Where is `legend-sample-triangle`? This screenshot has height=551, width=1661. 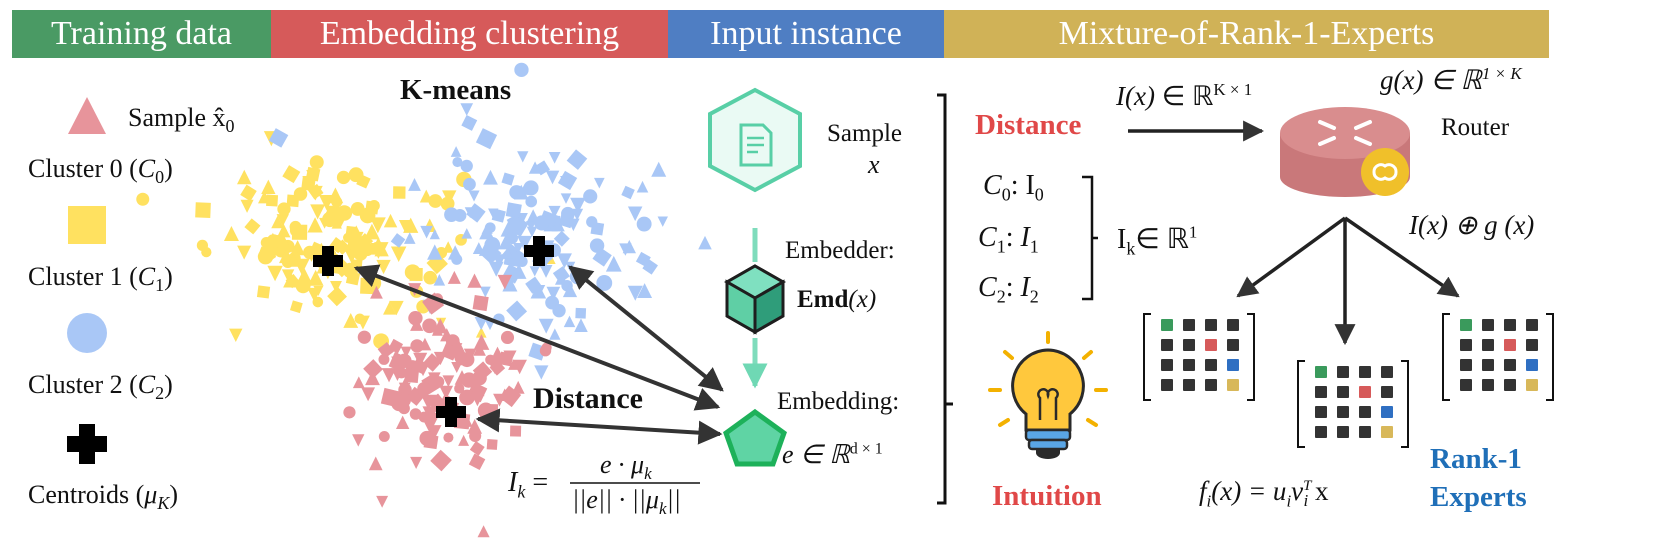 legend-sample-triangle is located at coordinates (87, 115).